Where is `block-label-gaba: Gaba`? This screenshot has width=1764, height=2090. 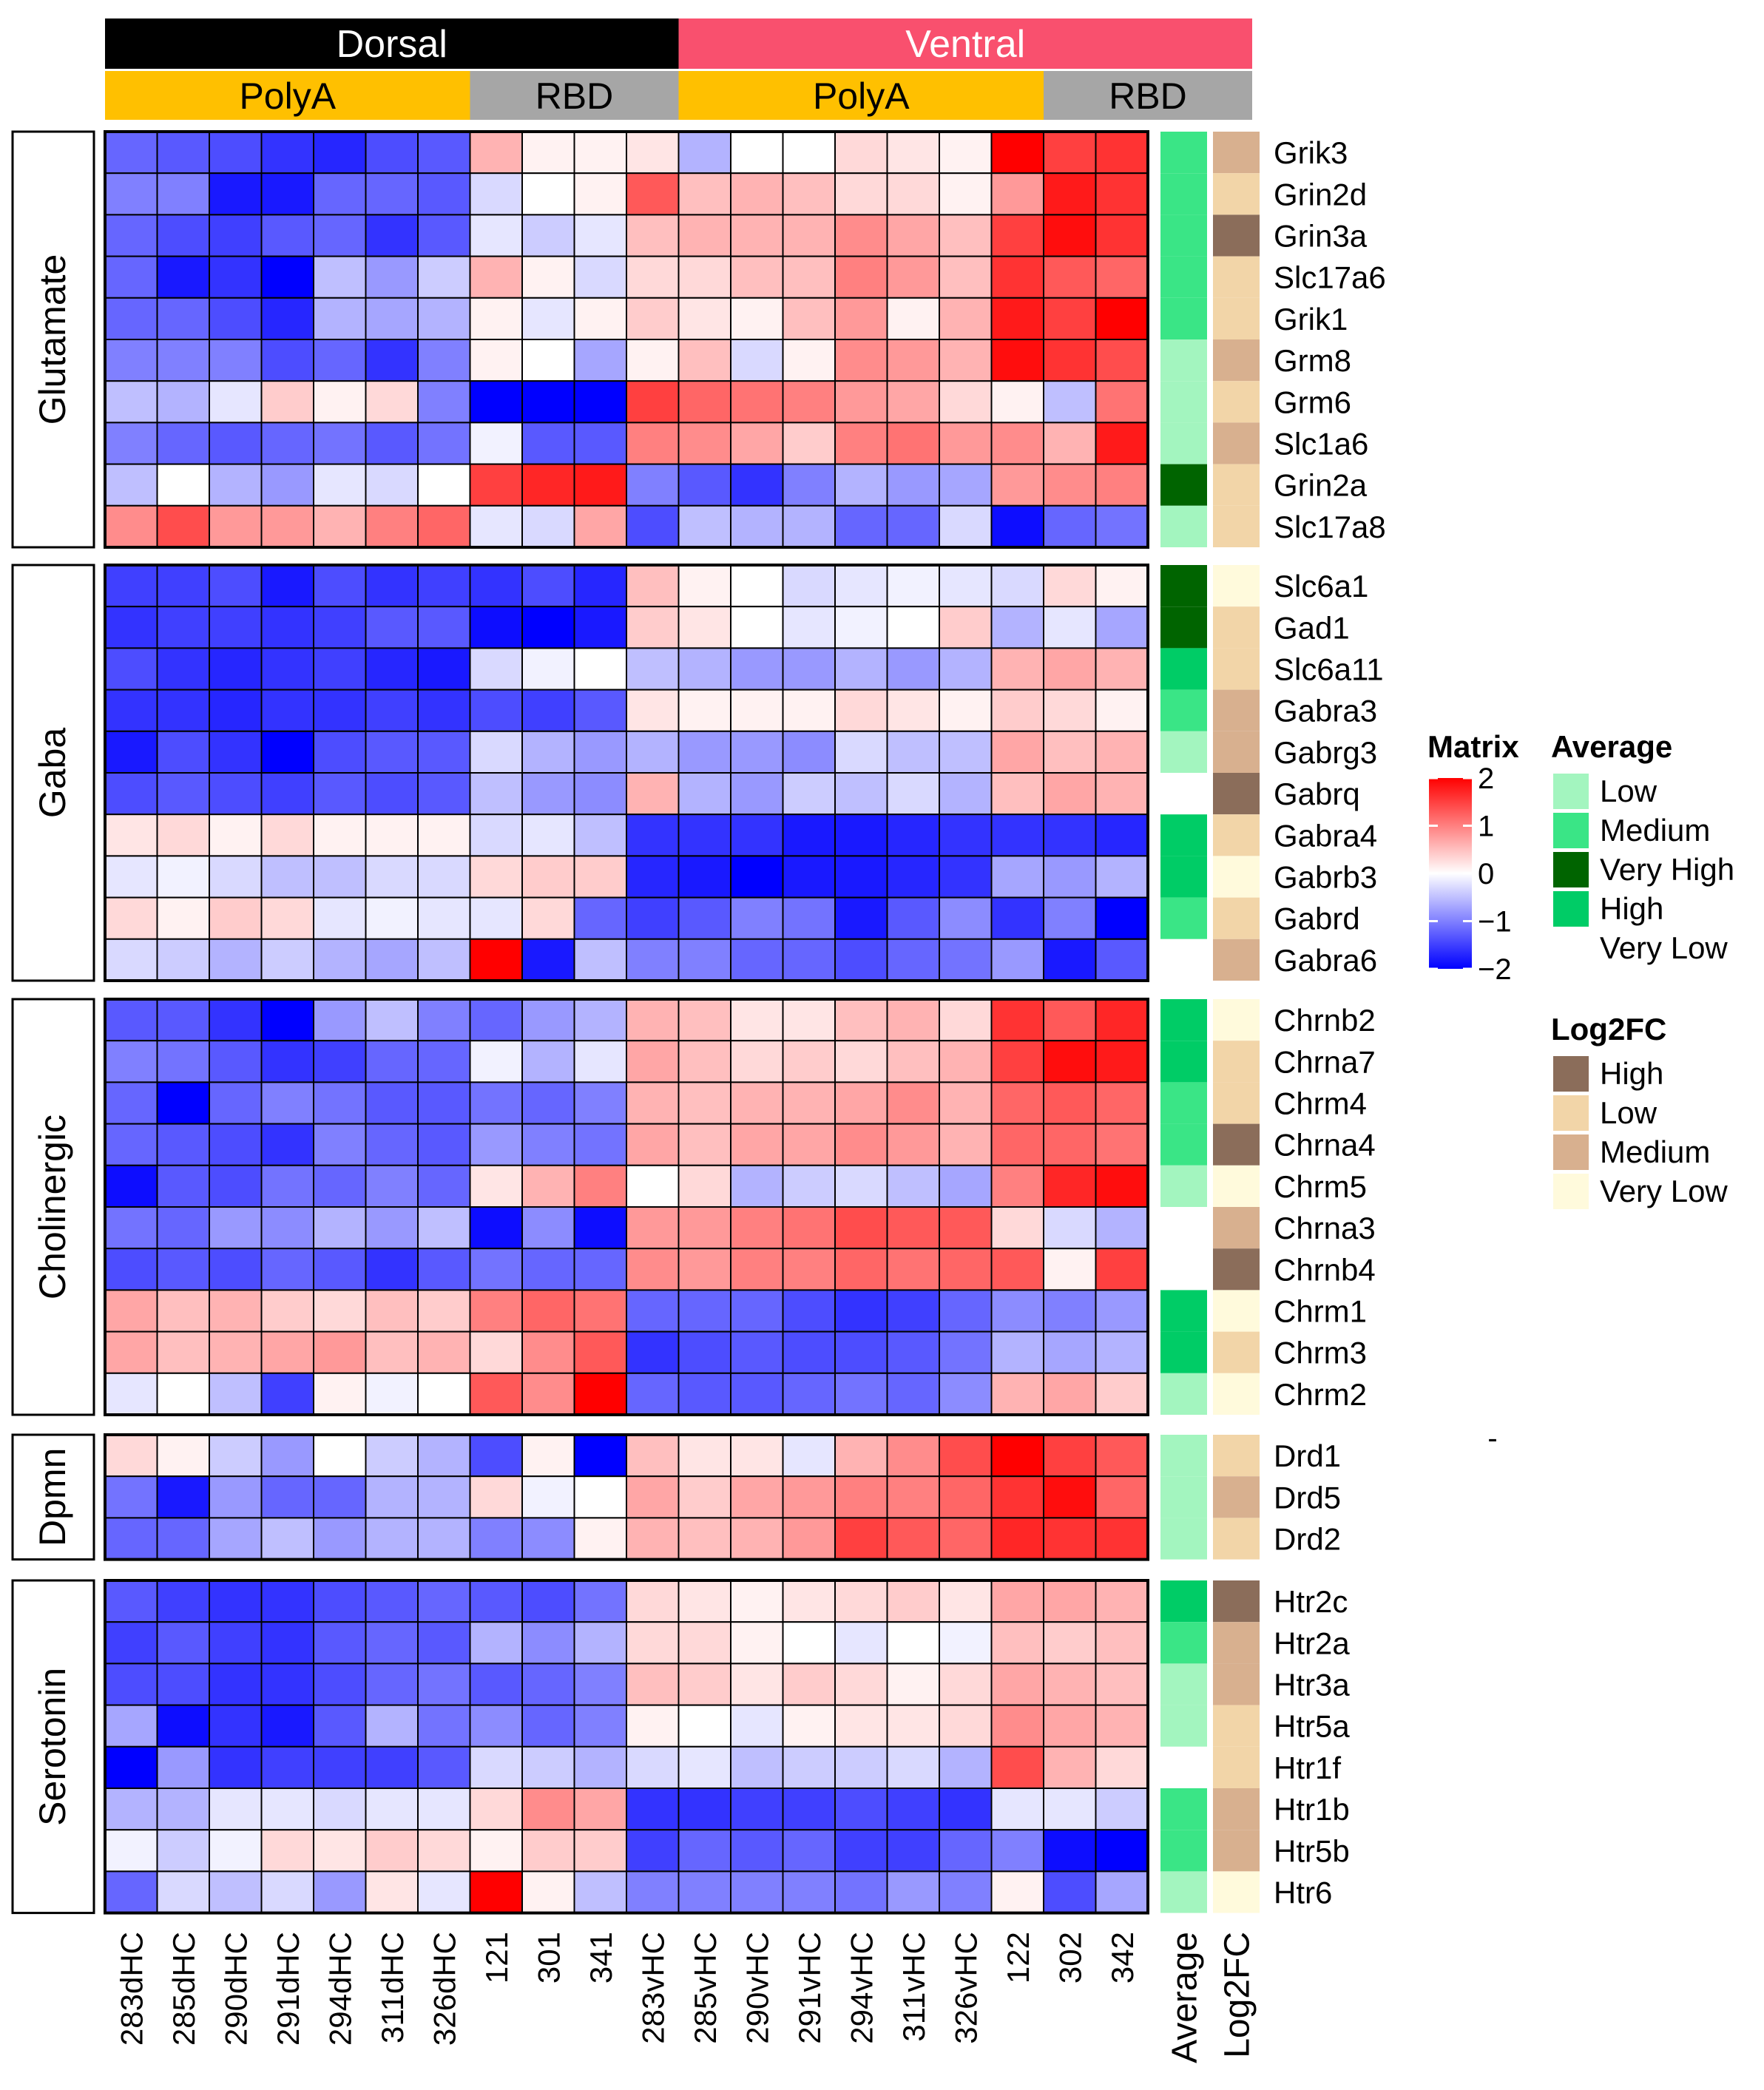 block-label-gaba: Gaba is located at coordinates (52, 774).